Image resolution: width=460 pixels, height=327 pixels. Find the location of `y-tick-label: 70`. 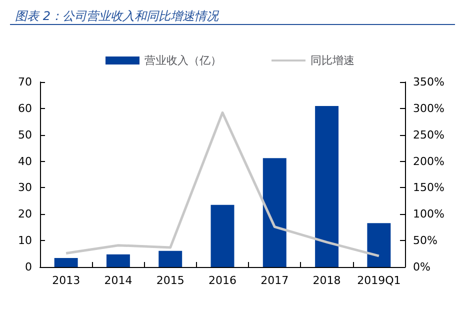

y-tick-label: 70 is located at coordinates (25, 82).